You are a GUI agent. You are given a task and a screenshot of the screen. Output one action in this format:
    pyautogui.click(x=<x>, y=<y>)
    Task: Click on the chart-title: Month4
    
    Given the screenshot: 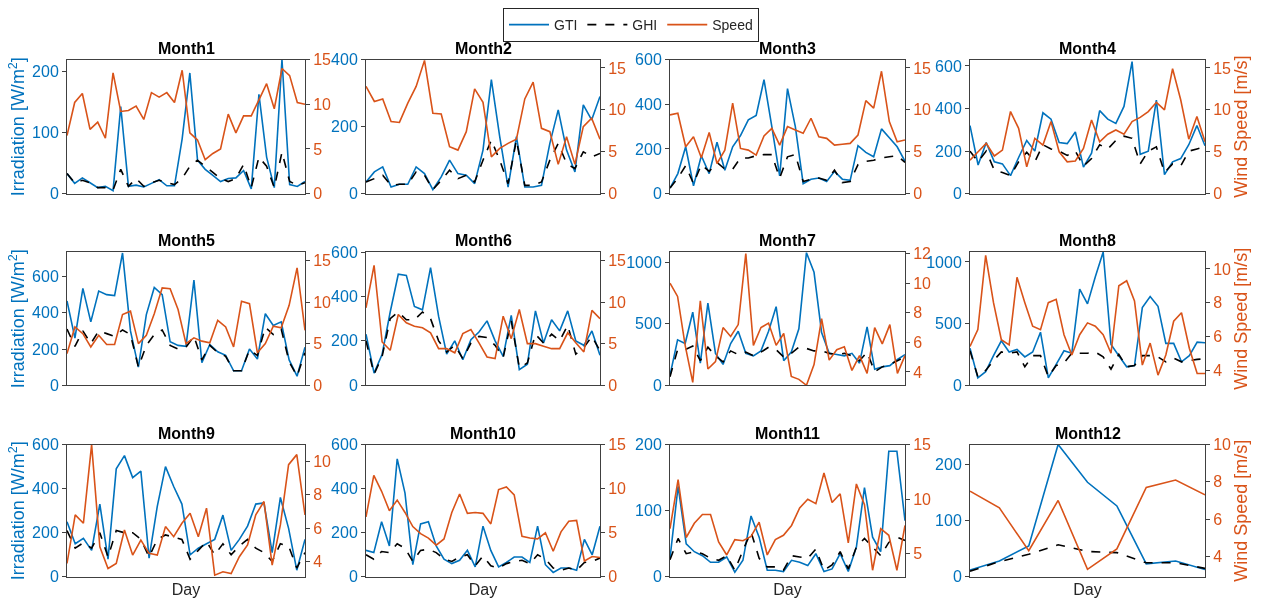 What is the action you would take?
    pyautogui.click(x=1087, y=48)
    